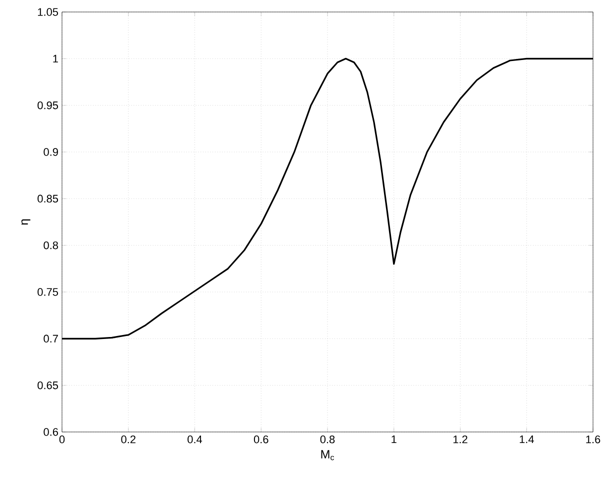  I want to click on y-tick-label: 0.75, so click(48, 292).